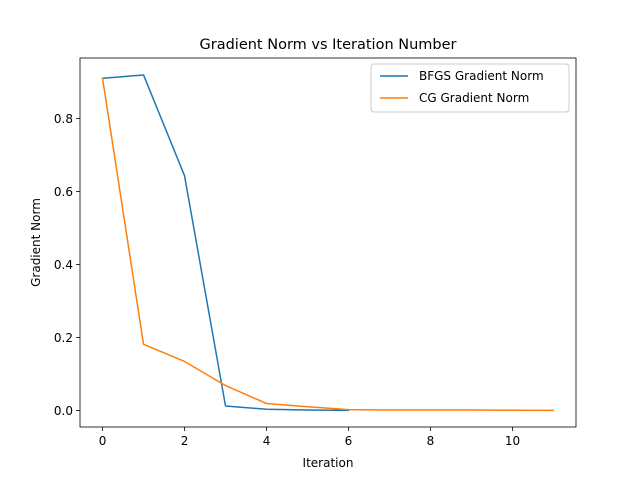 The width and height of the screenshot is (640, 480). Describe the element at coordinates (328, 45) in the screenshot. I see `chart-title: Gradient Norm vs Iteration Number` at that location.